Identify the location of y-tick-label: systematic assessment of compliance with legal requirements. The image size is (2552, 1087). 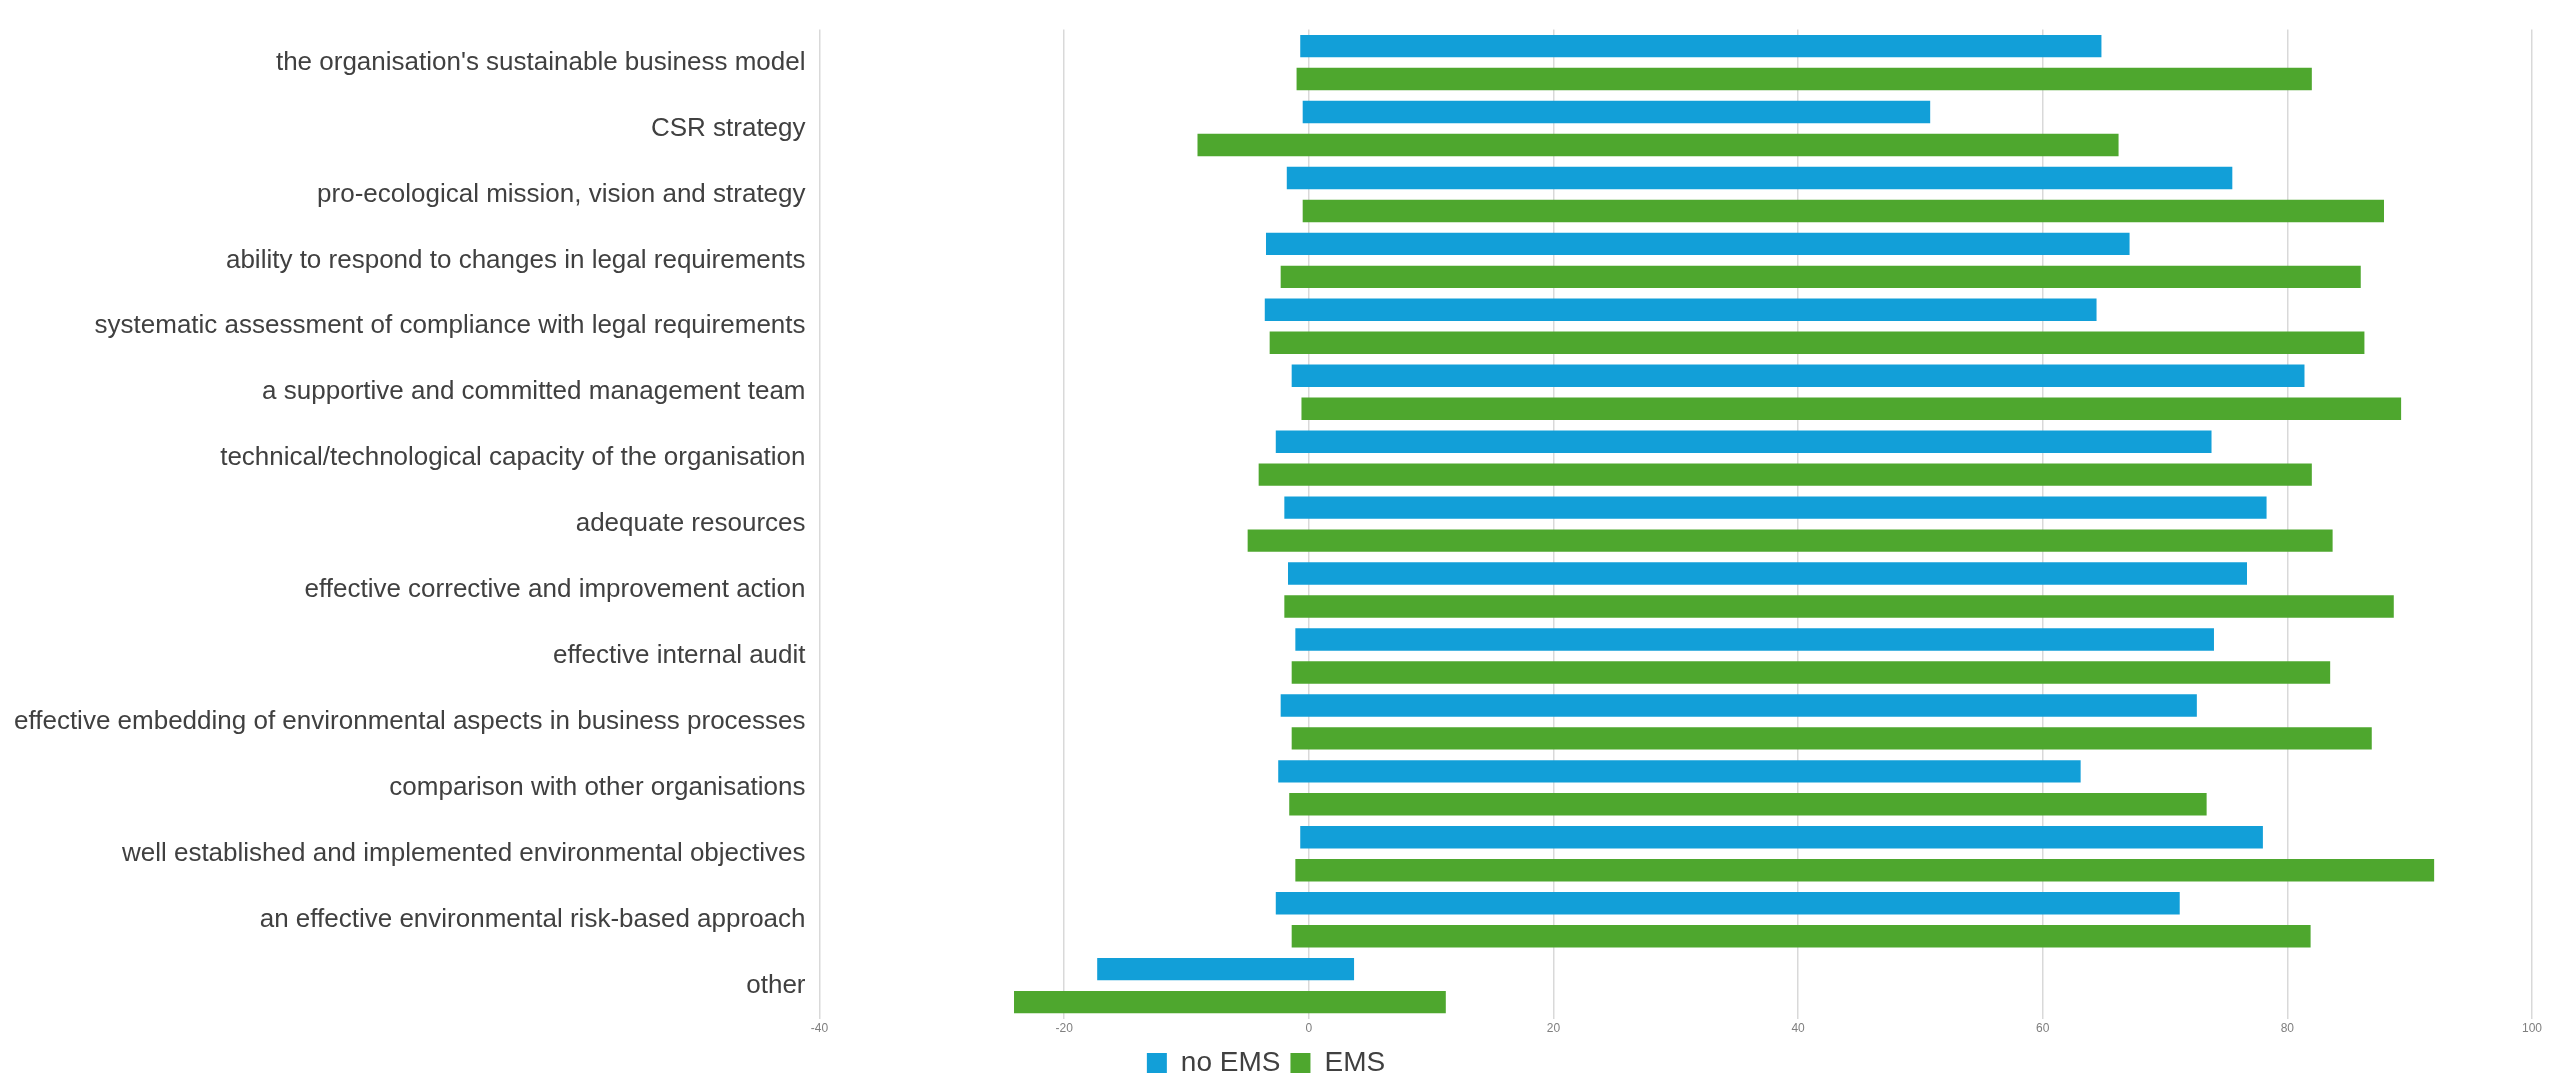
(450, 324).